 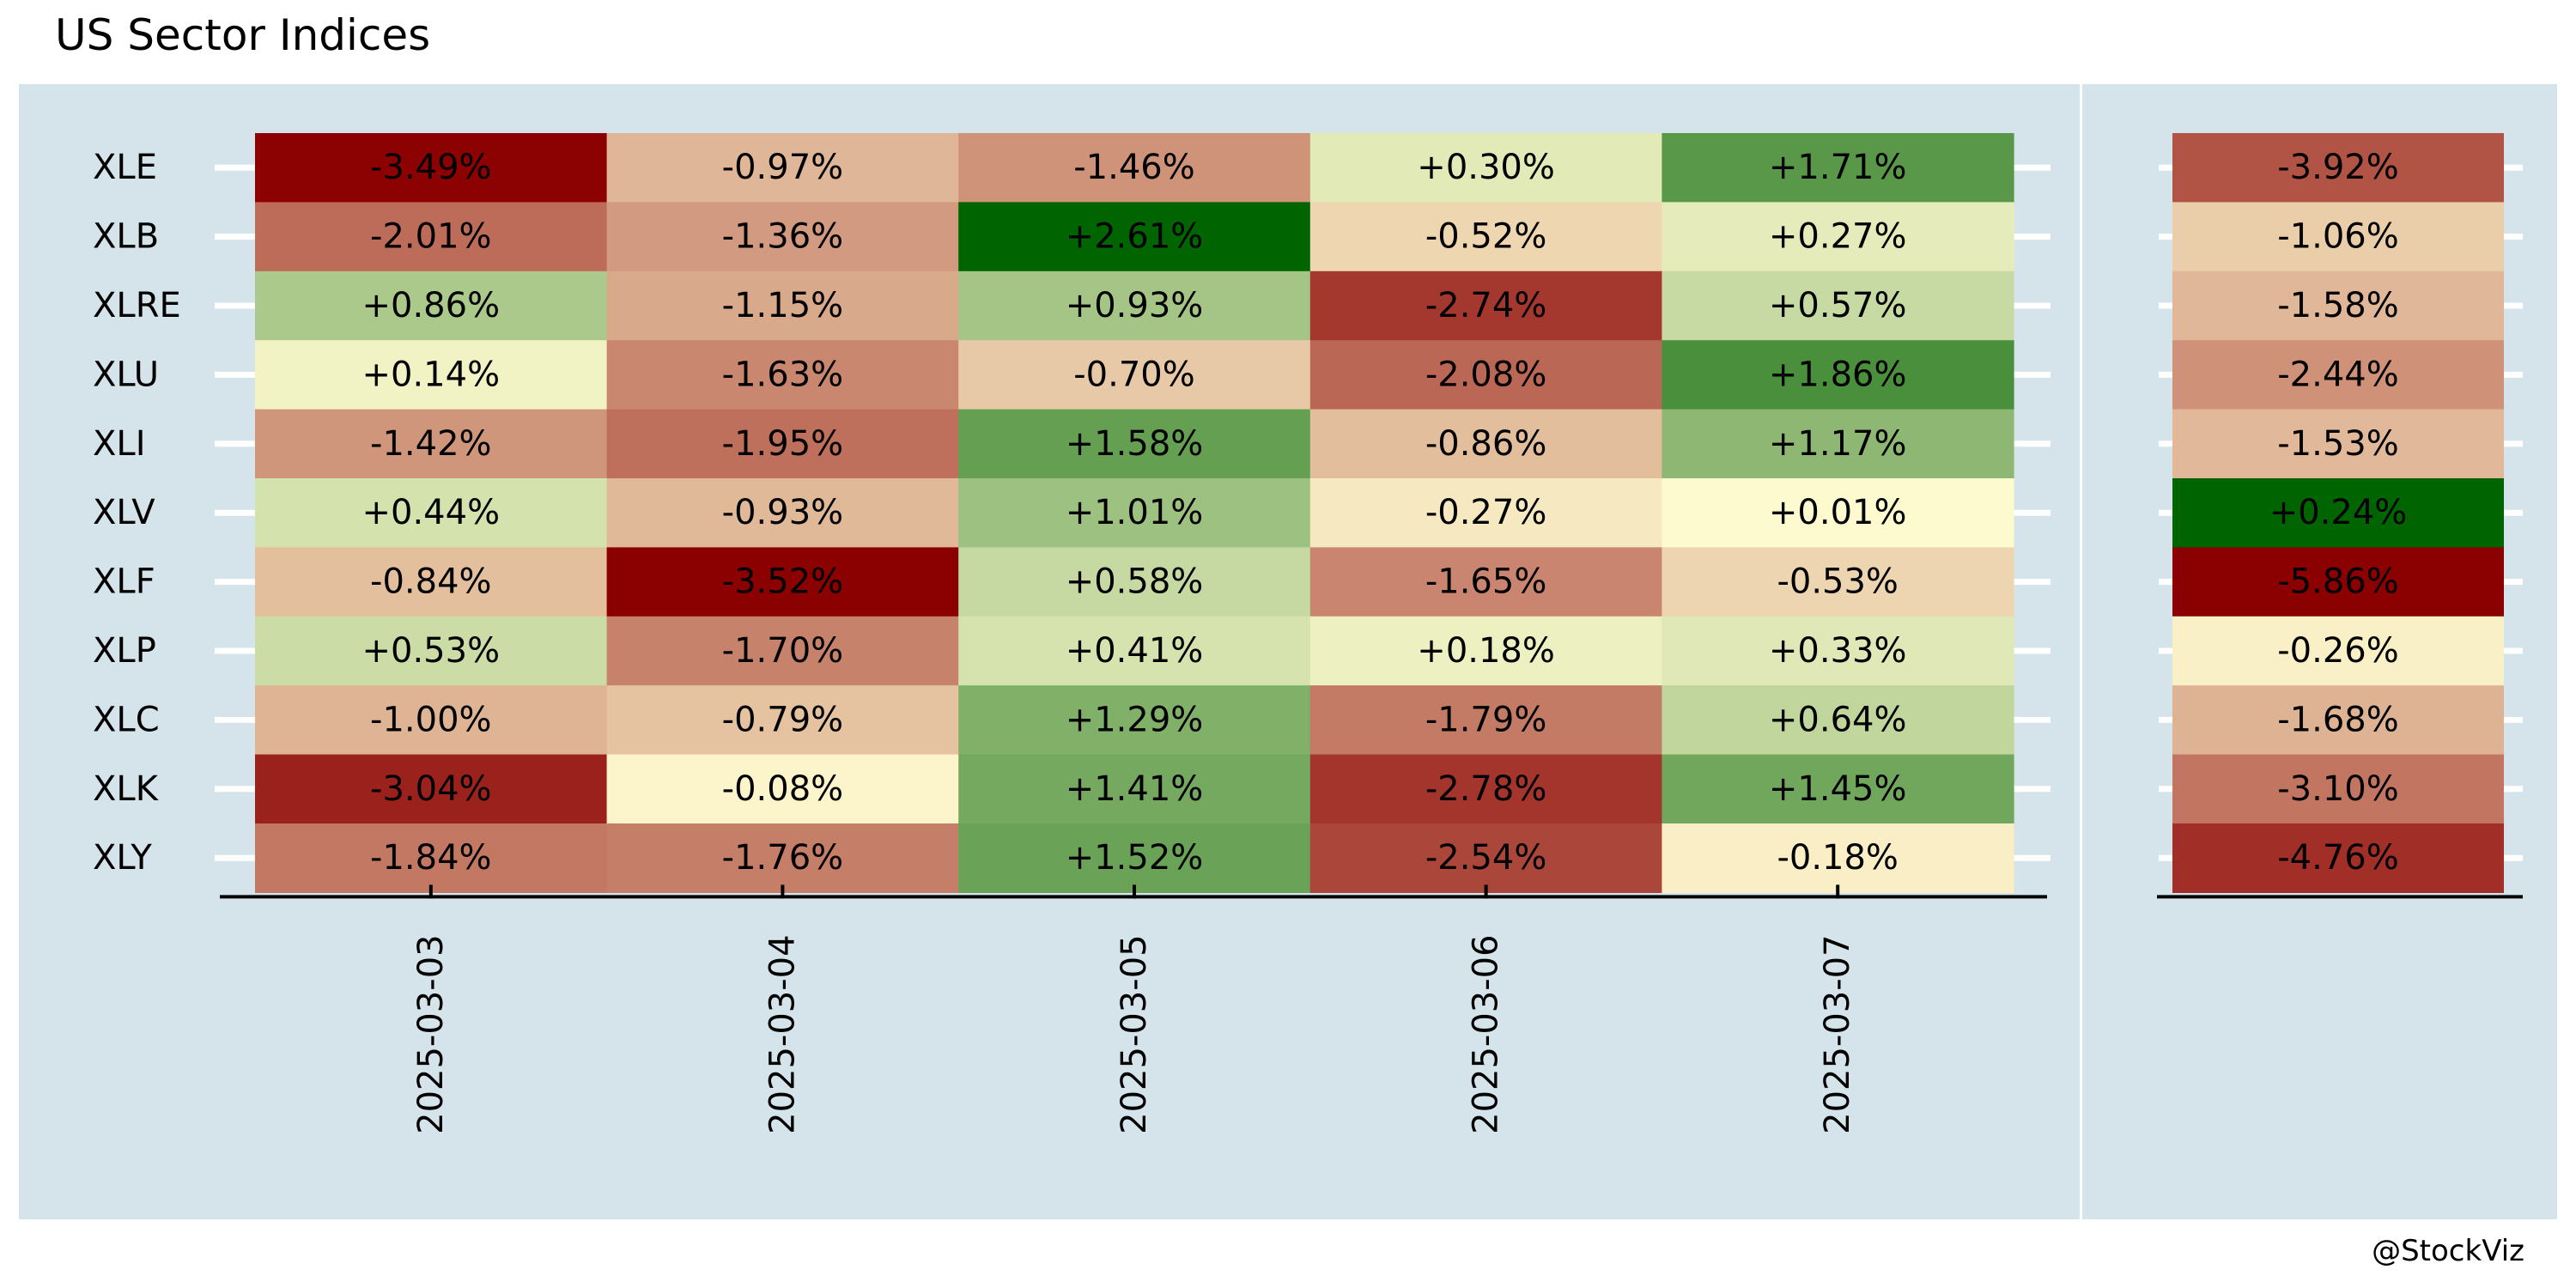 What do you see at coordinates (125, 167) in the screenshot?
I see `row-label-xle: XLE` at bounding box center [125, 167].